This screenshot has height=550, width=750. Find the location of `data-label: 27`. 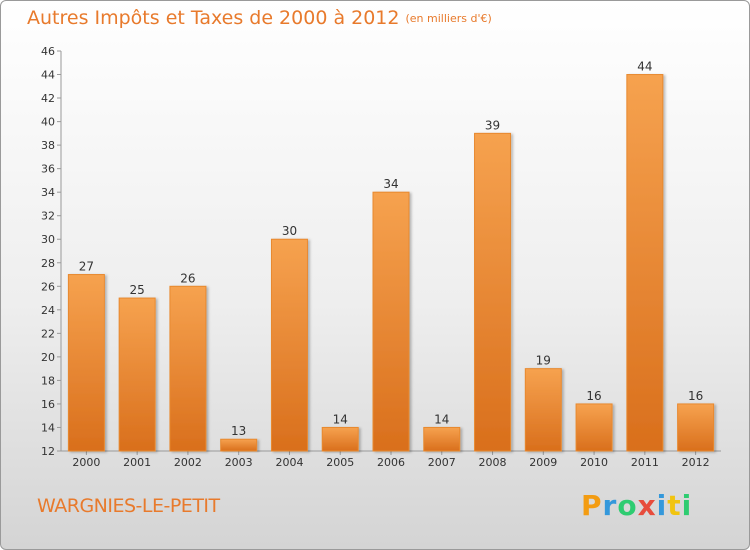

data-label: 27 is located at coordinates (86, 267).